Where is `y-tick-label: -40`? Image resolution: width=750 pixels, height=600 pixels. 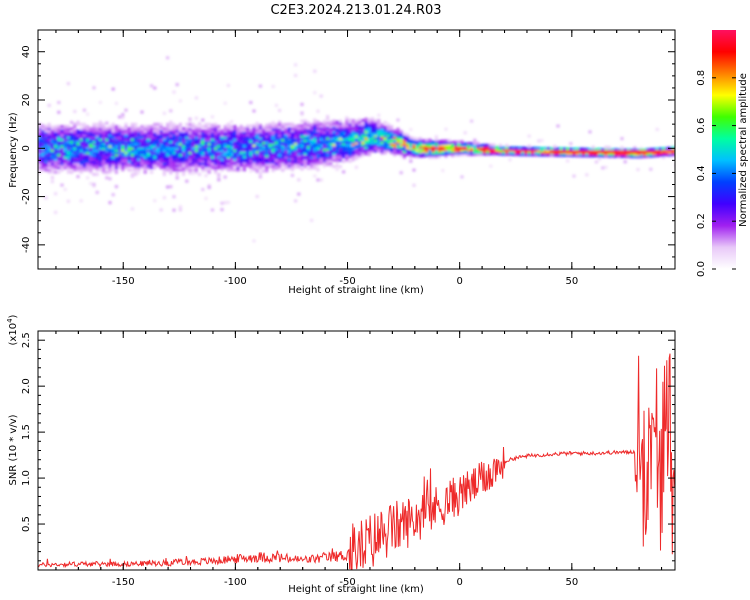 y-tick-label: -40 is located at coordinates (26, 245).